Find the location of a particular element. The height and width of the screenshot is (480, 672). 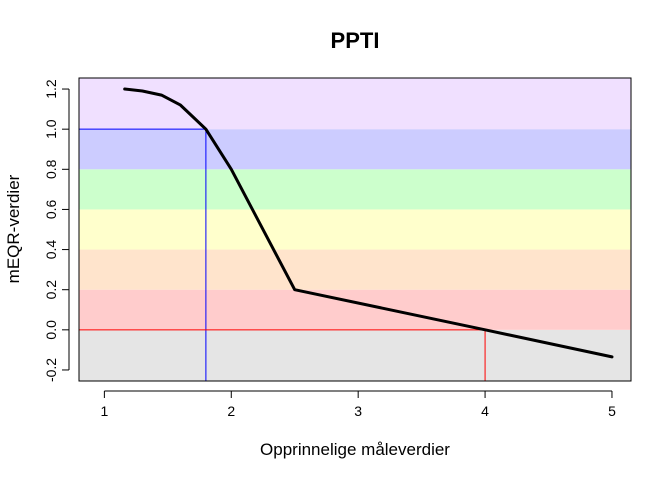

x-axis: 1 2 3 4 5 is located at coordinates (358, 404).